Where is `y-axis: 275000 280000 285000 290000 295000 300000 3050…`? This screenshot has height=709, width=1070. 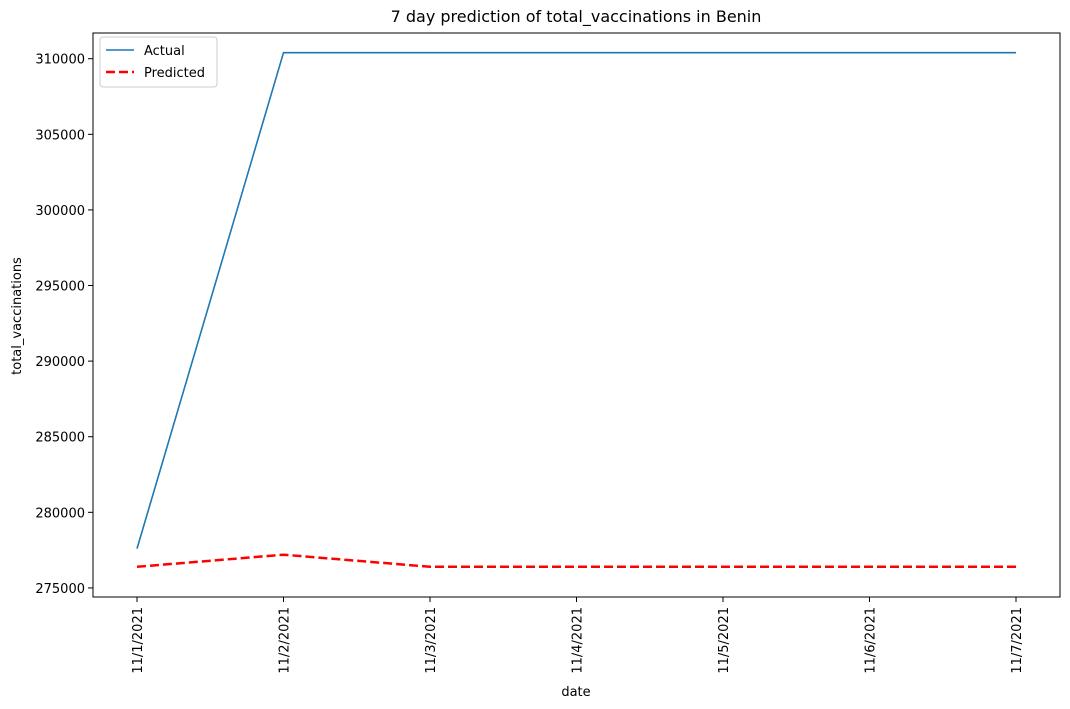 y-axis: 275000 280000 285000 290000 295000 300000 3050… is located at coordinates (64, 325).